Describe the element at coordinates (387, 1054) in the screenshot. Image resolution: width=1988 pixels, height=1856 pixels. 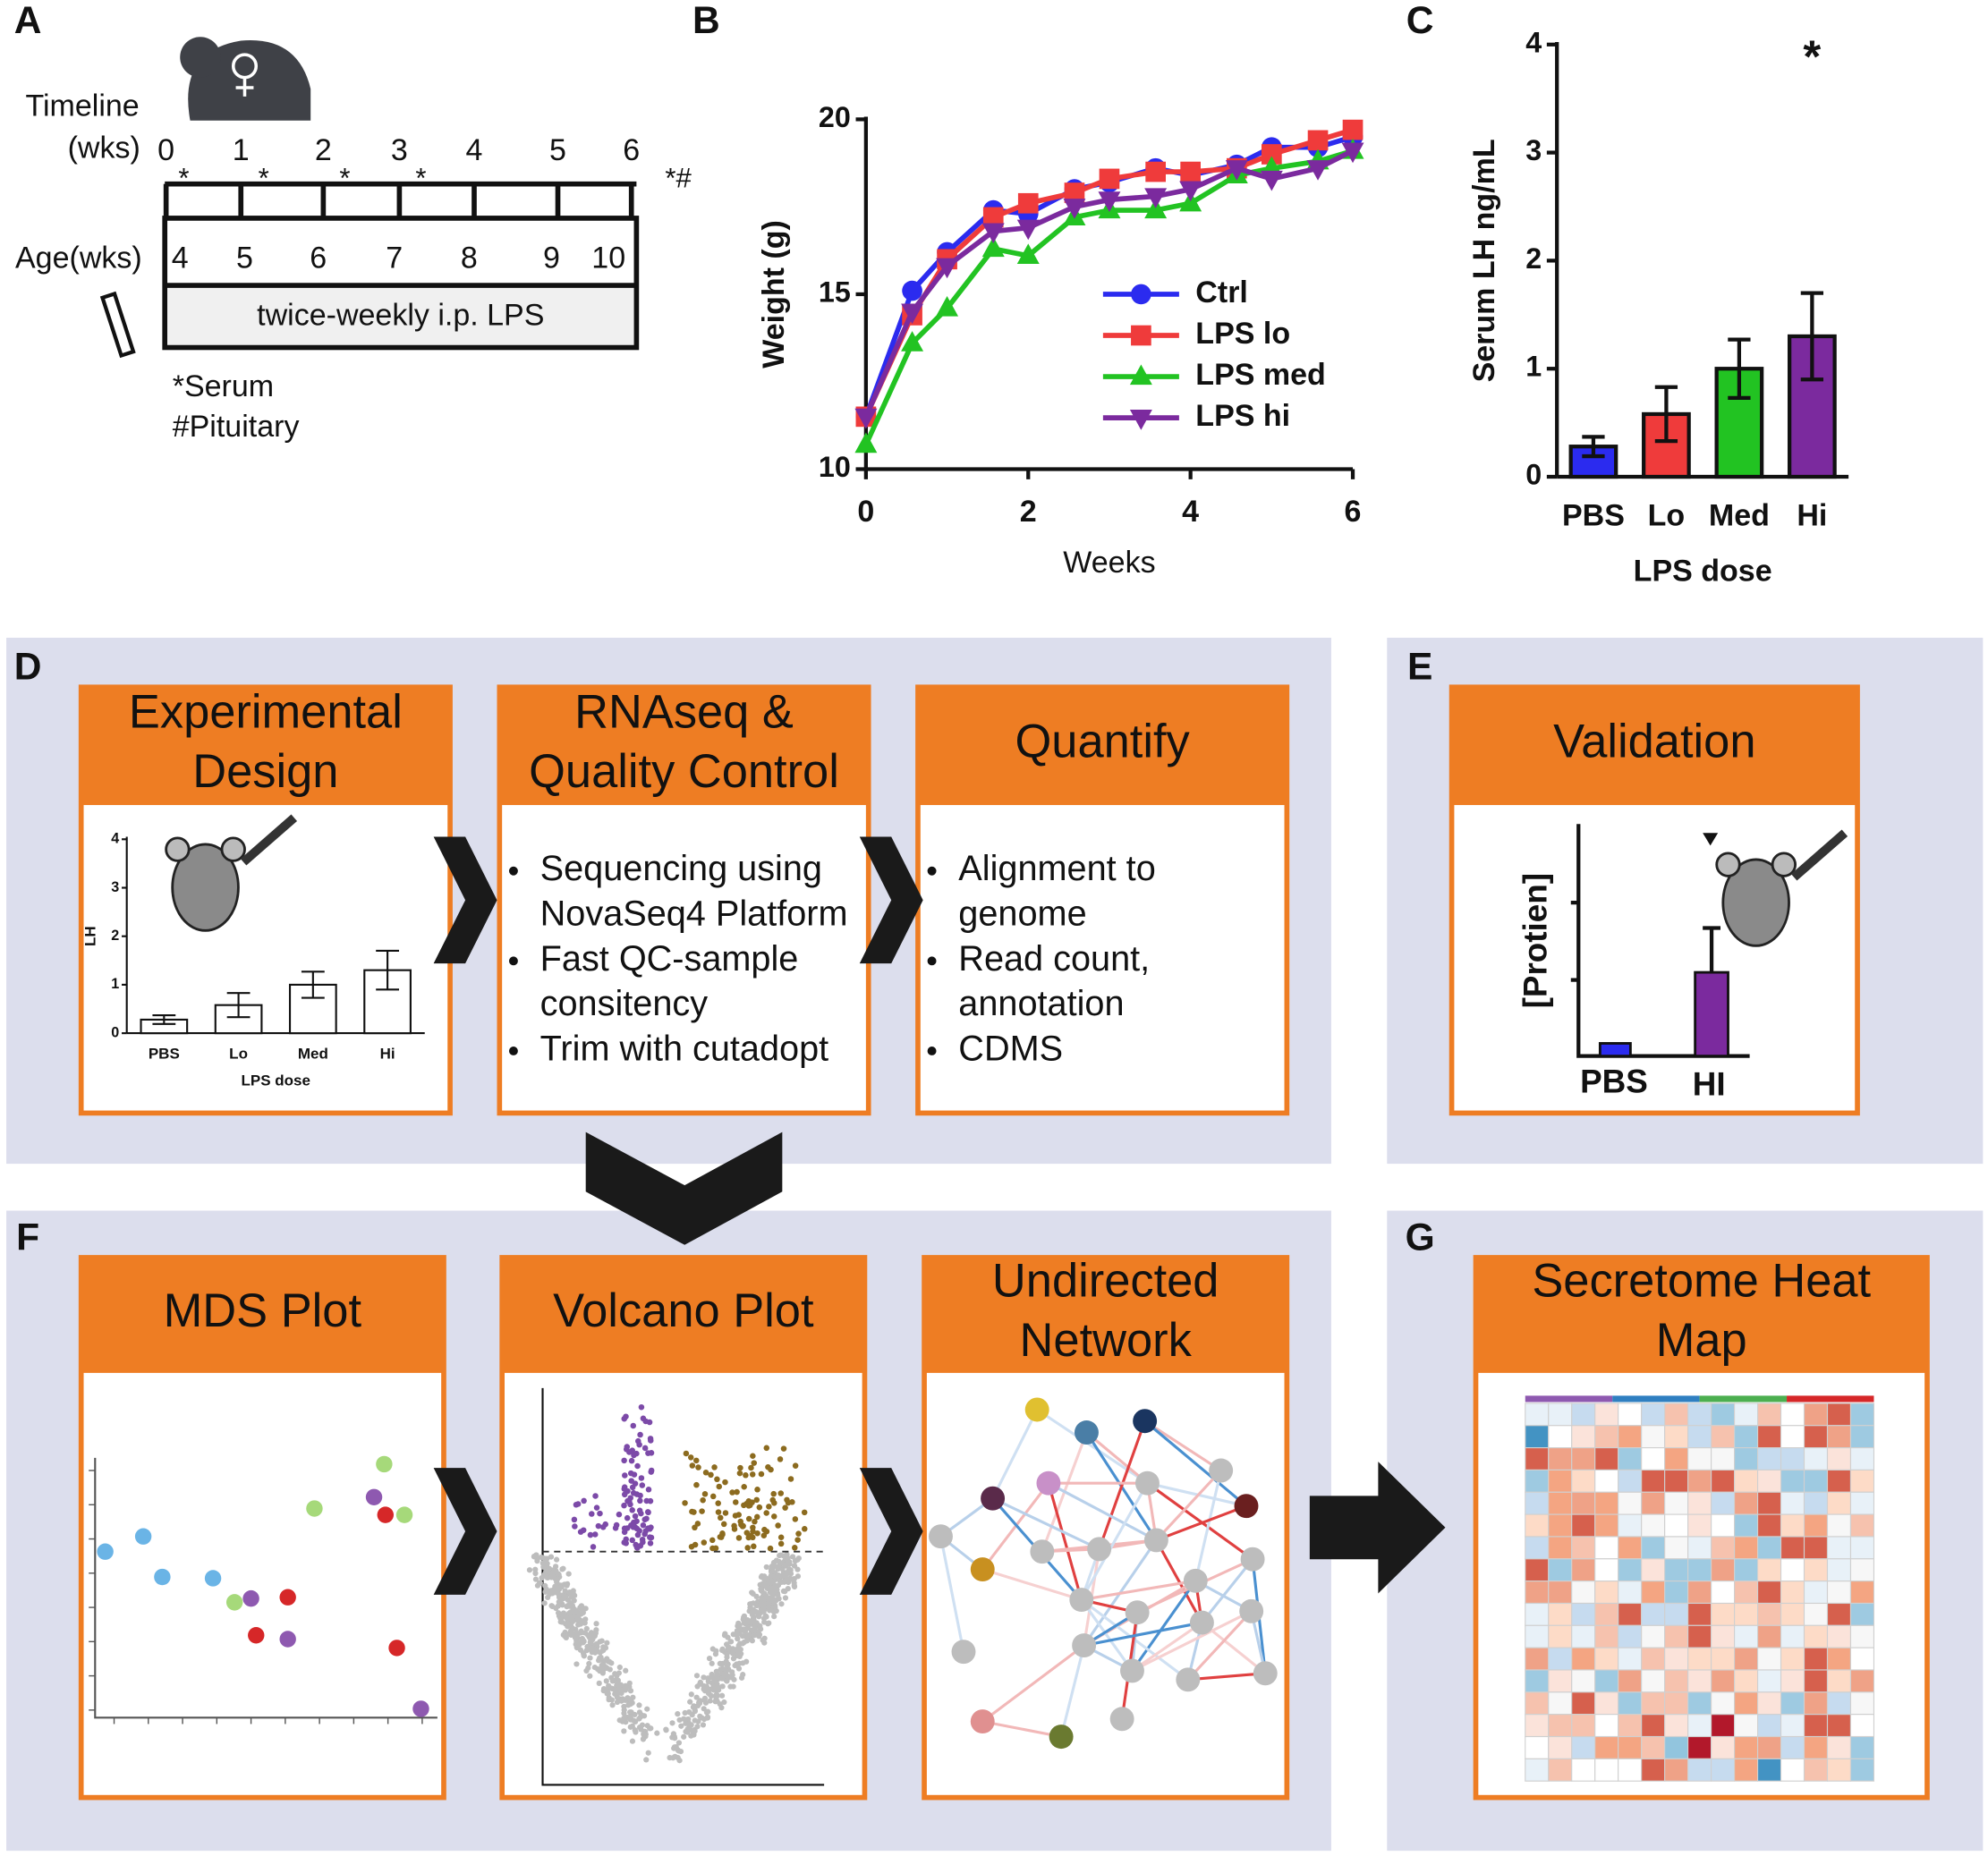
I see `x-tick-label: Hi` at that location.